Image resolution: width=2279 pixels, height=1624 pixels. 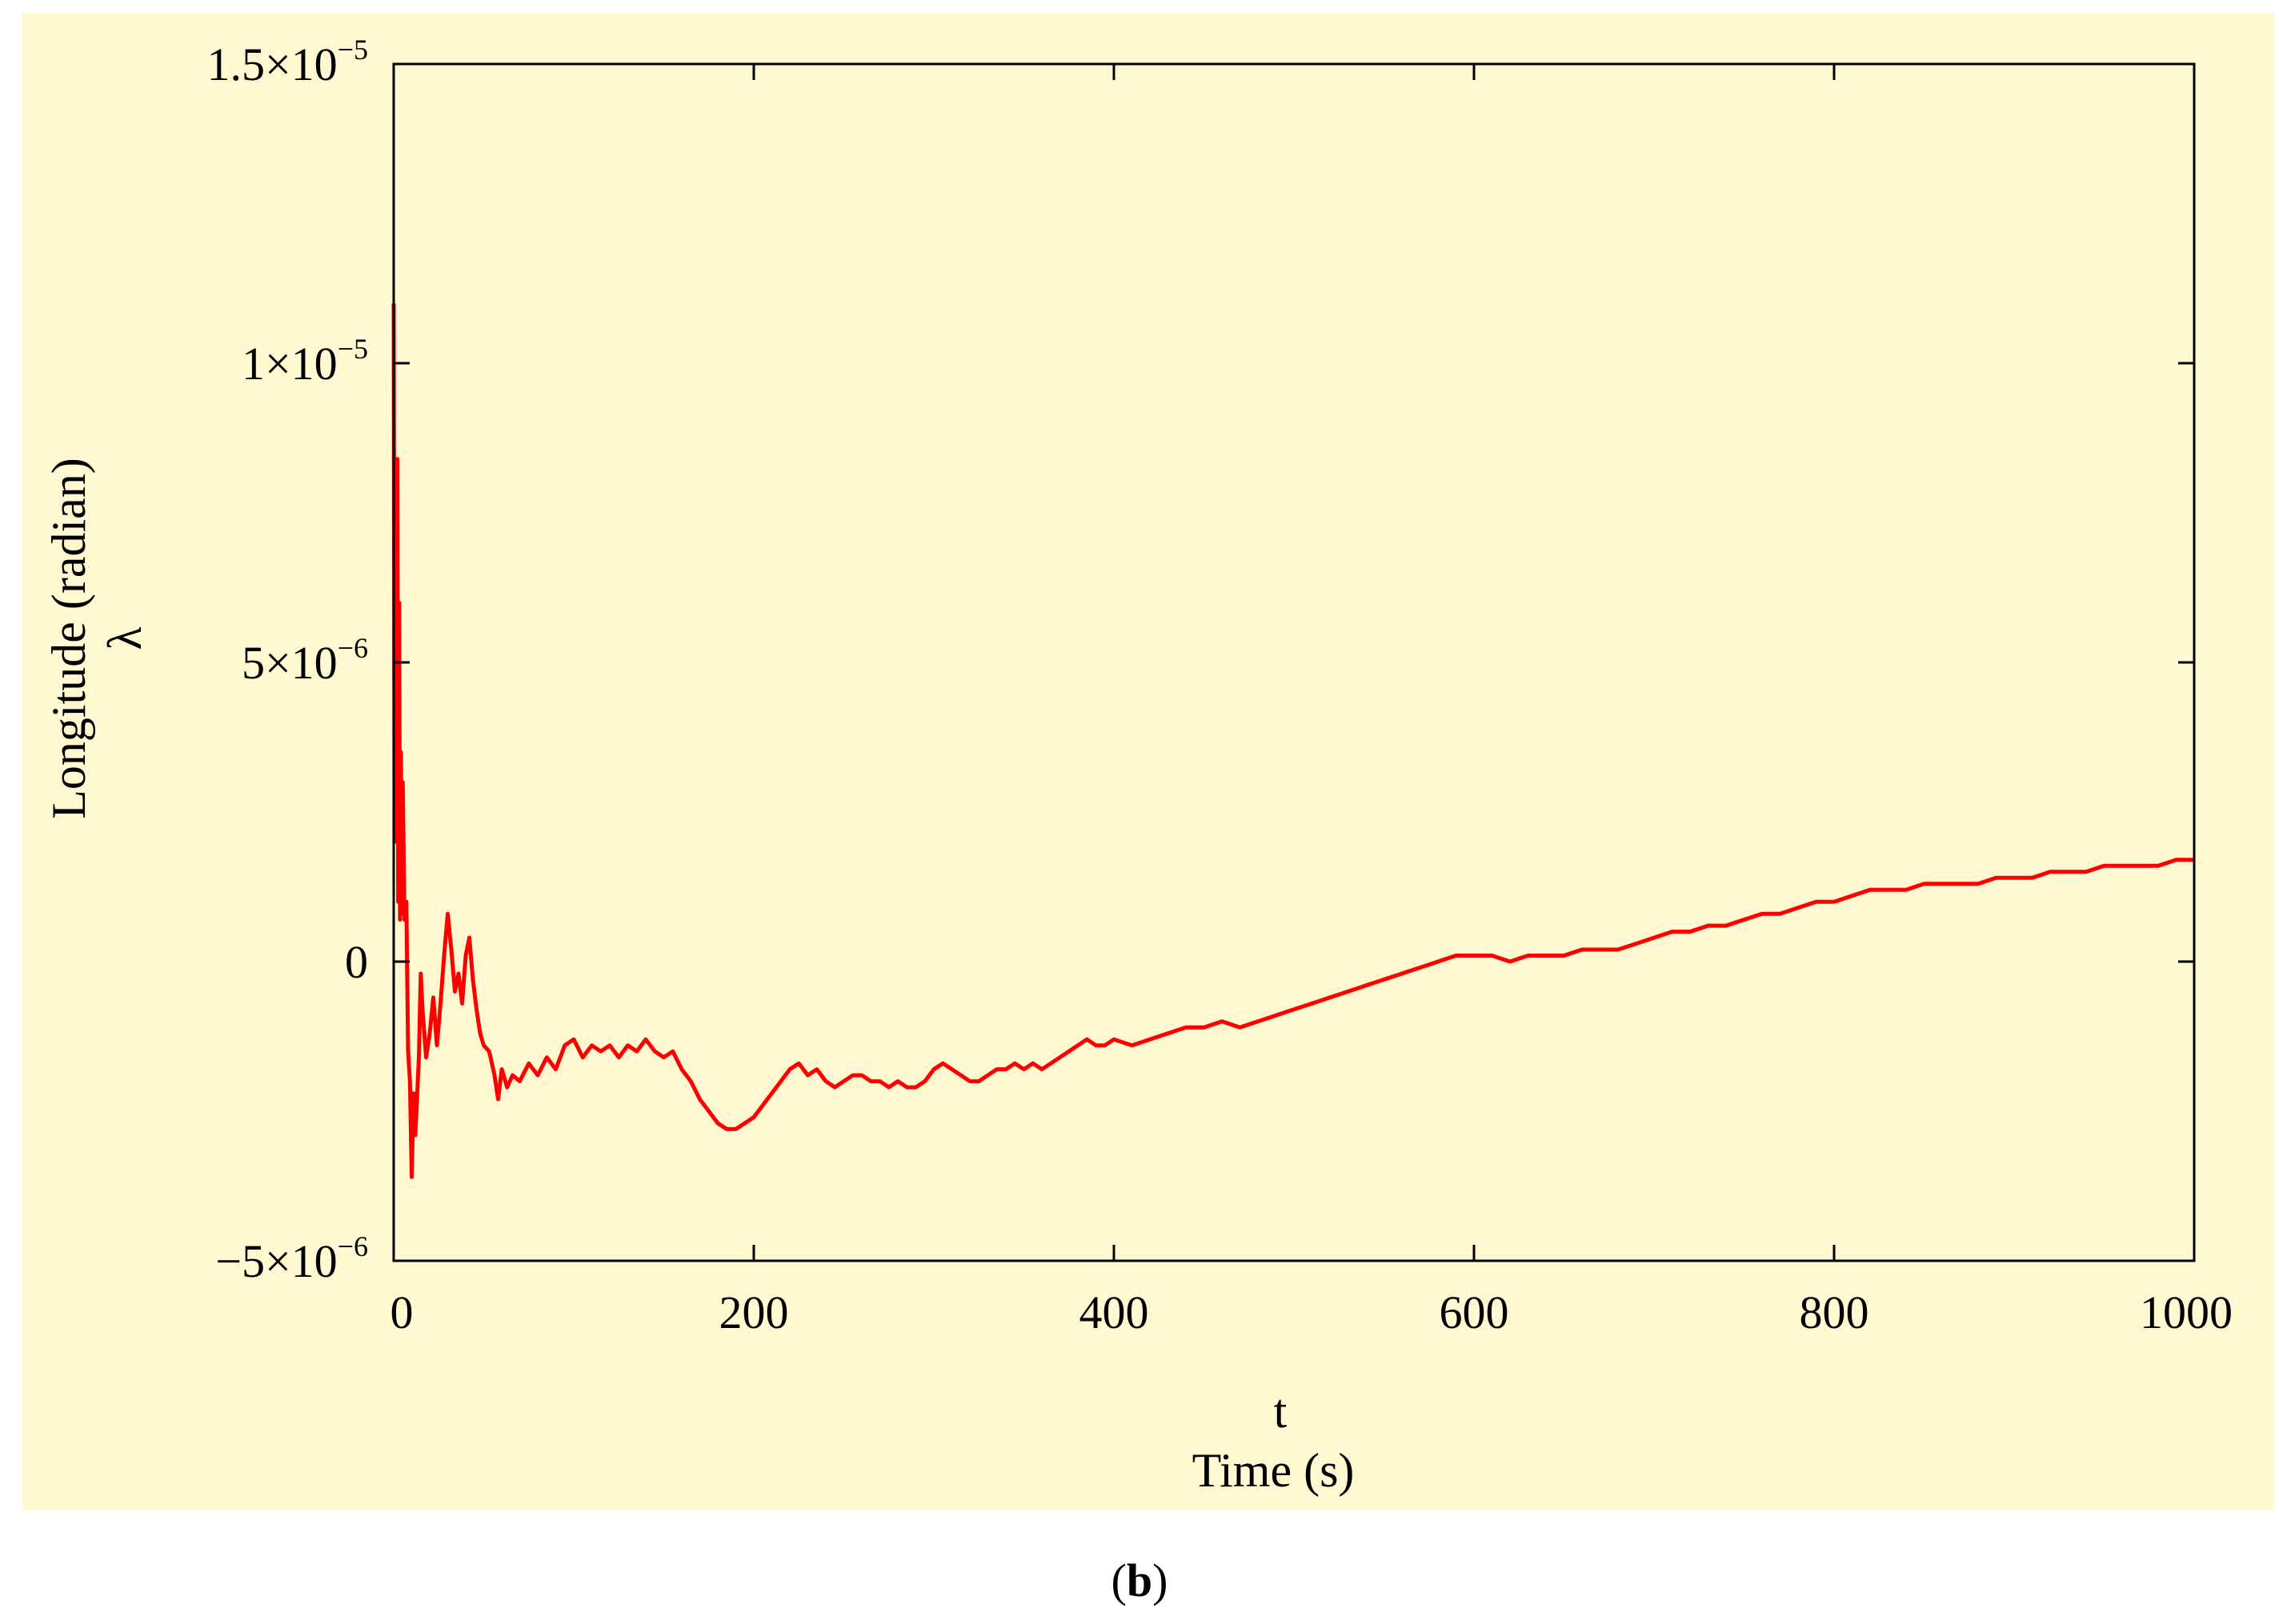 What do you see at coordinates (2186, 1312) in the screenshot?
I see `x-tick-label: 1000` at bounding box center [2186, 1312].